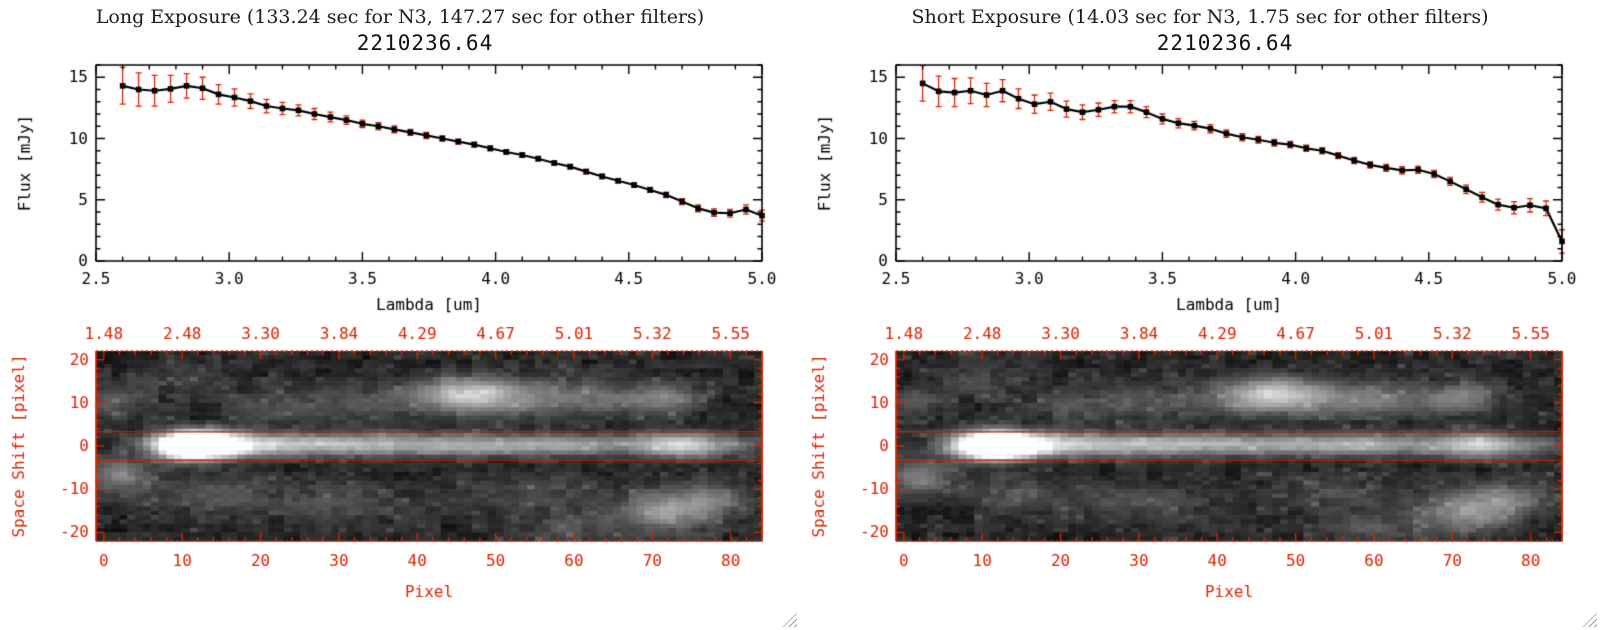 This screenshot has width=1600, height=630. Describe the element at coordinates (425, 43) in the screenshot. I see `spectrum-title-long: 2210236.64` at that location.